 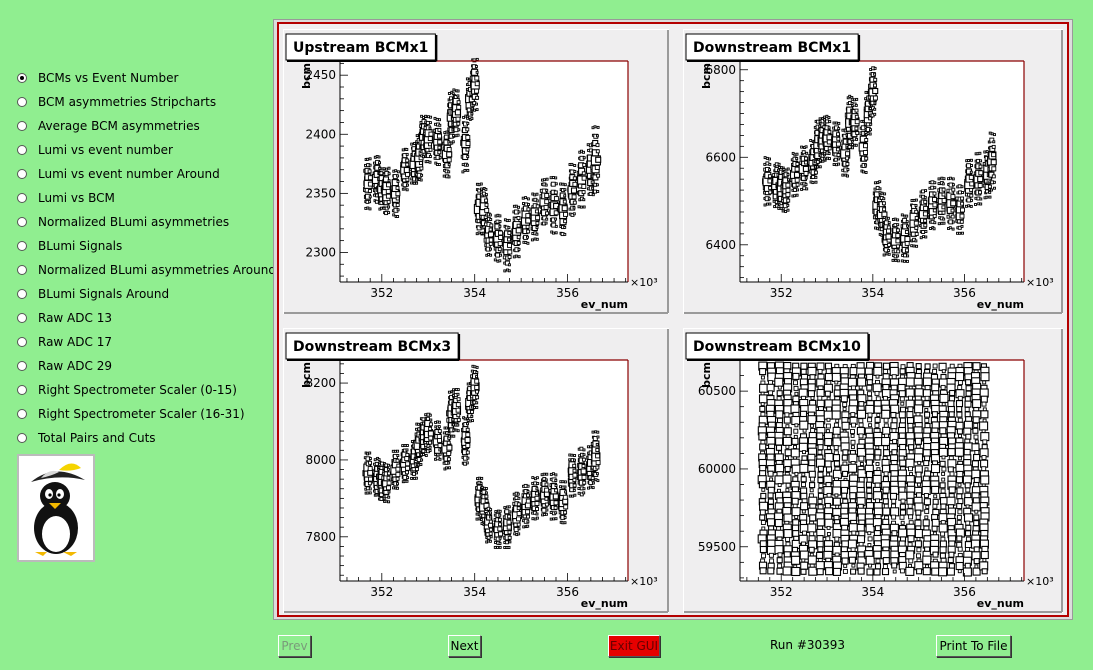 What do you see at coordinates (141, 198) in the screenshot?
I see `radio-option: Lumi vs BCM` at bounding box center [141, 198].